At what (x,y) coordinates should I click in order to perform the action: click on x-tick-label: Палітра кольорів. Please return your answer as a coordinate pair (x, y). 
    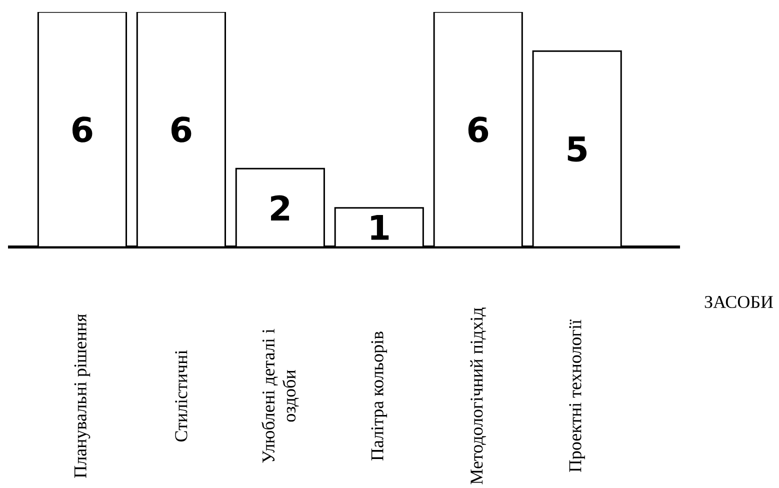
    Looking at the image, I should click on (379, 396).